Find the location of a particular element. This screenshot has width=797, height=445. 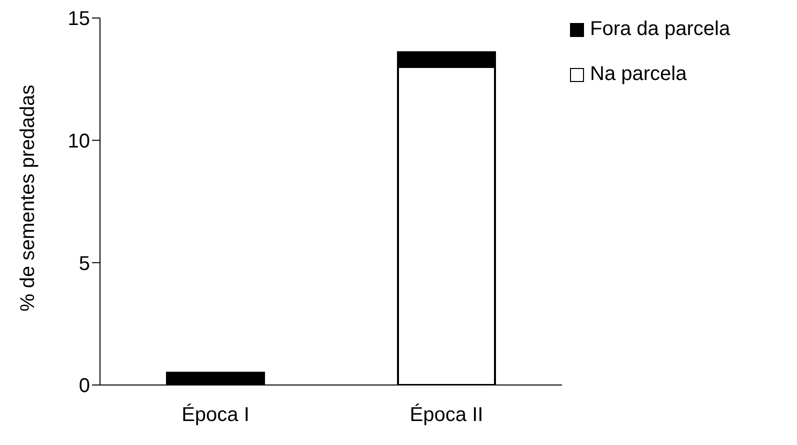

legend-label: Fora da parcela is located at coordinates (660, 29).